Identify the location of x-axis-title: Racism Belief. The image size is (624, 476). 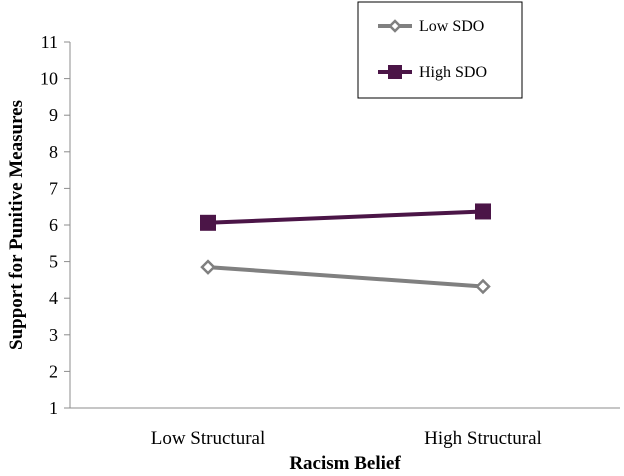
(345, 463).